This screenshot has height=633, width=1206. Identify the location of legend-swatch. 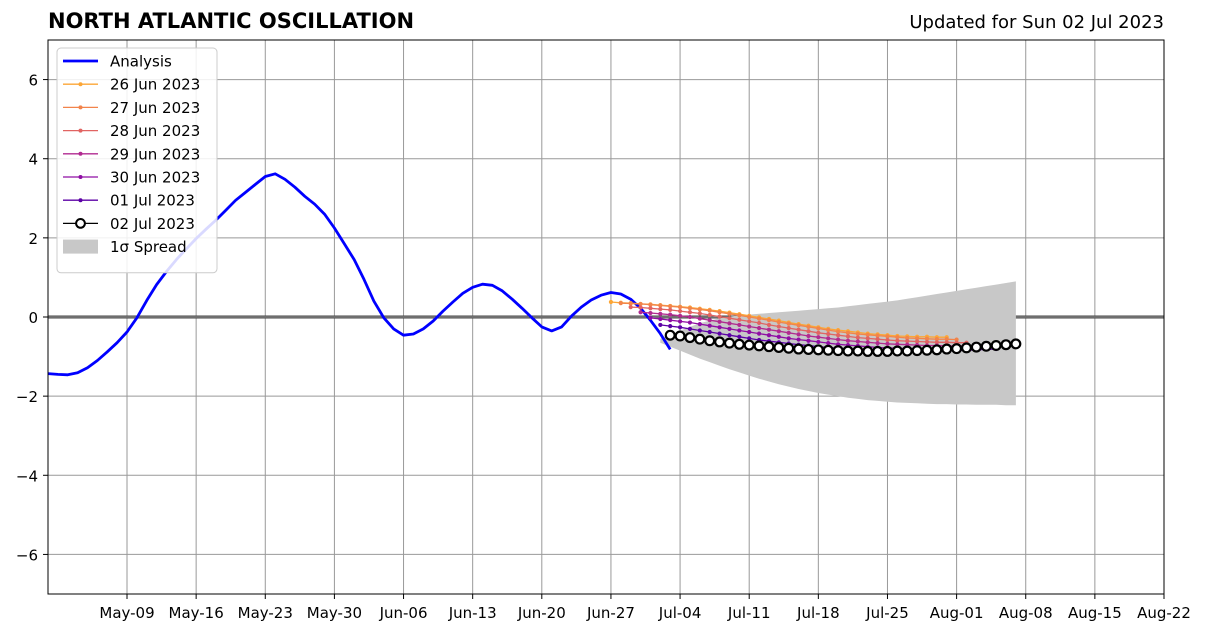
(80, 246).